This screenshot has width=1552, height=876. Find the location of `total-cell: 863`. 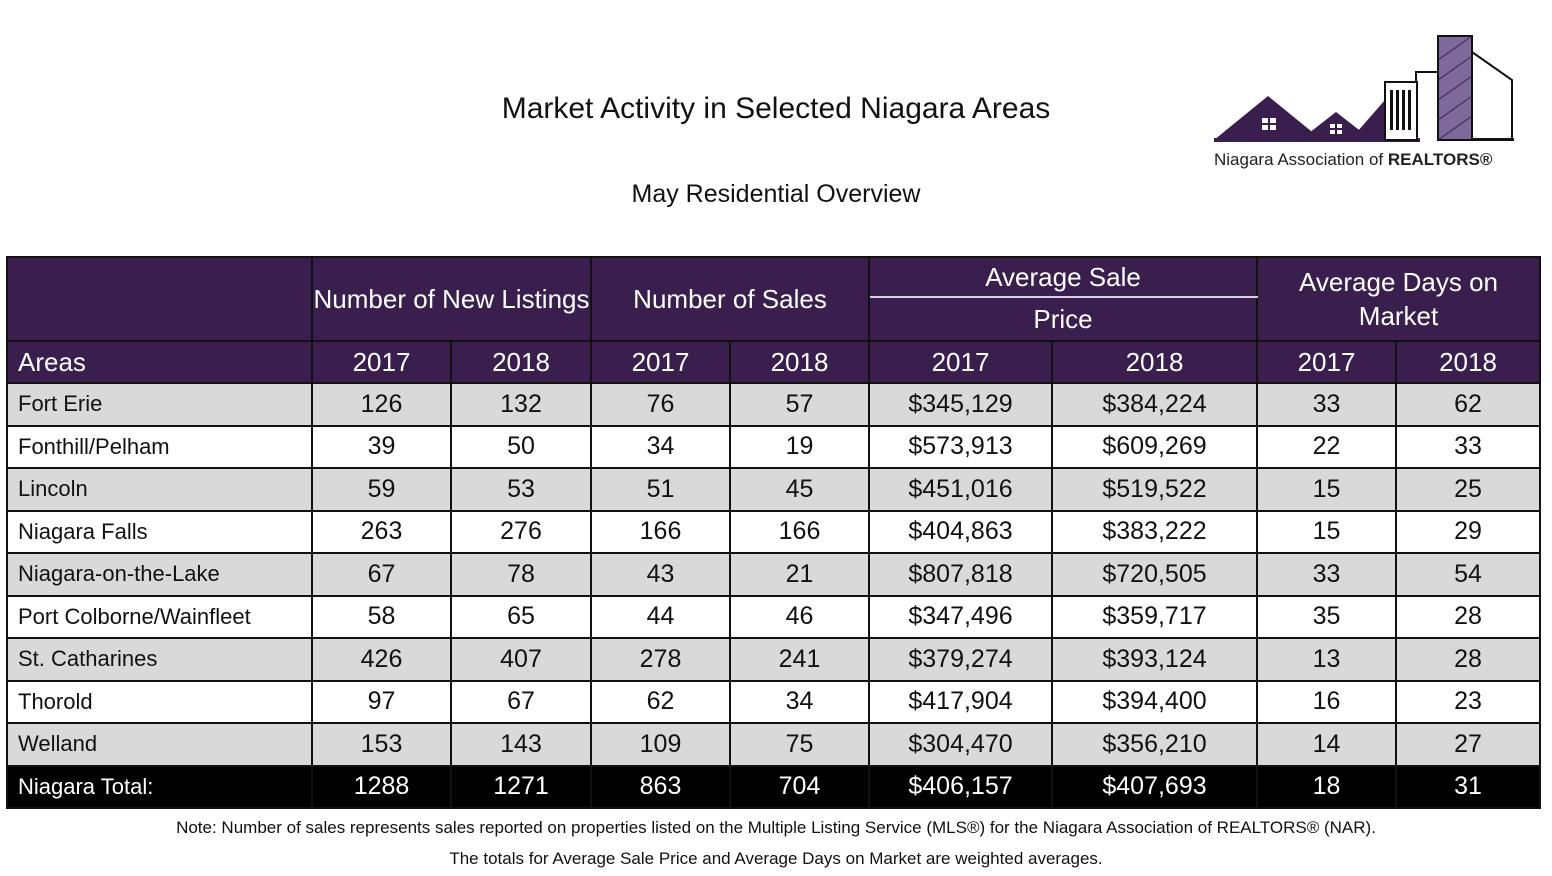

total-cell: 863 is located at coordinates (660, 786).